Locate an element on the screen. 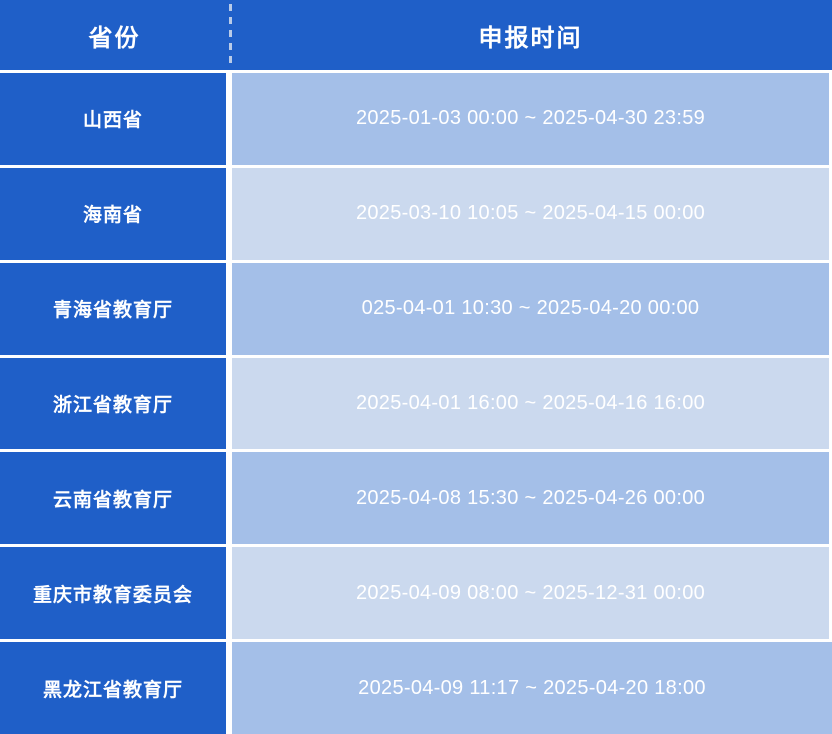  table-header-row: 省份 申报时间 is located at coordinates (416, 35).